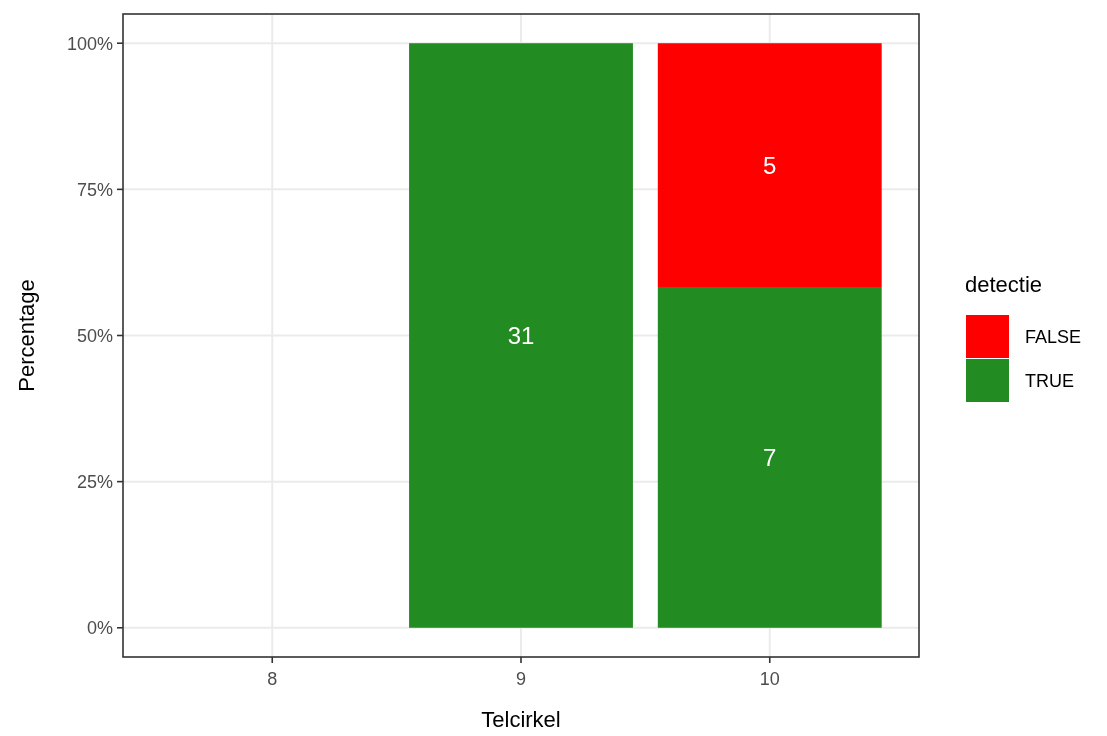 This screenshot has width=1107, height=736. What do you see at coordinates (99, 628) in the screenshot?
I see `y-tick-label: 0%` at bounding box center [99, 628].